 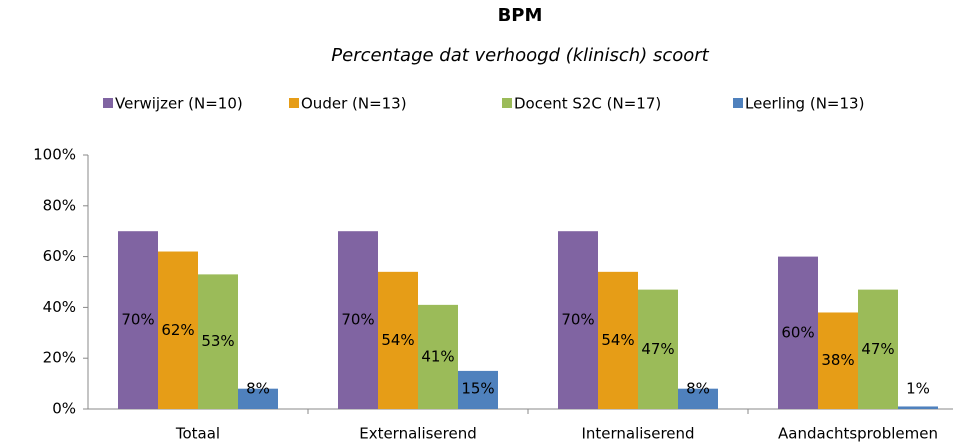 I want to click on data-label: 38%, so click(x=837, y=360).